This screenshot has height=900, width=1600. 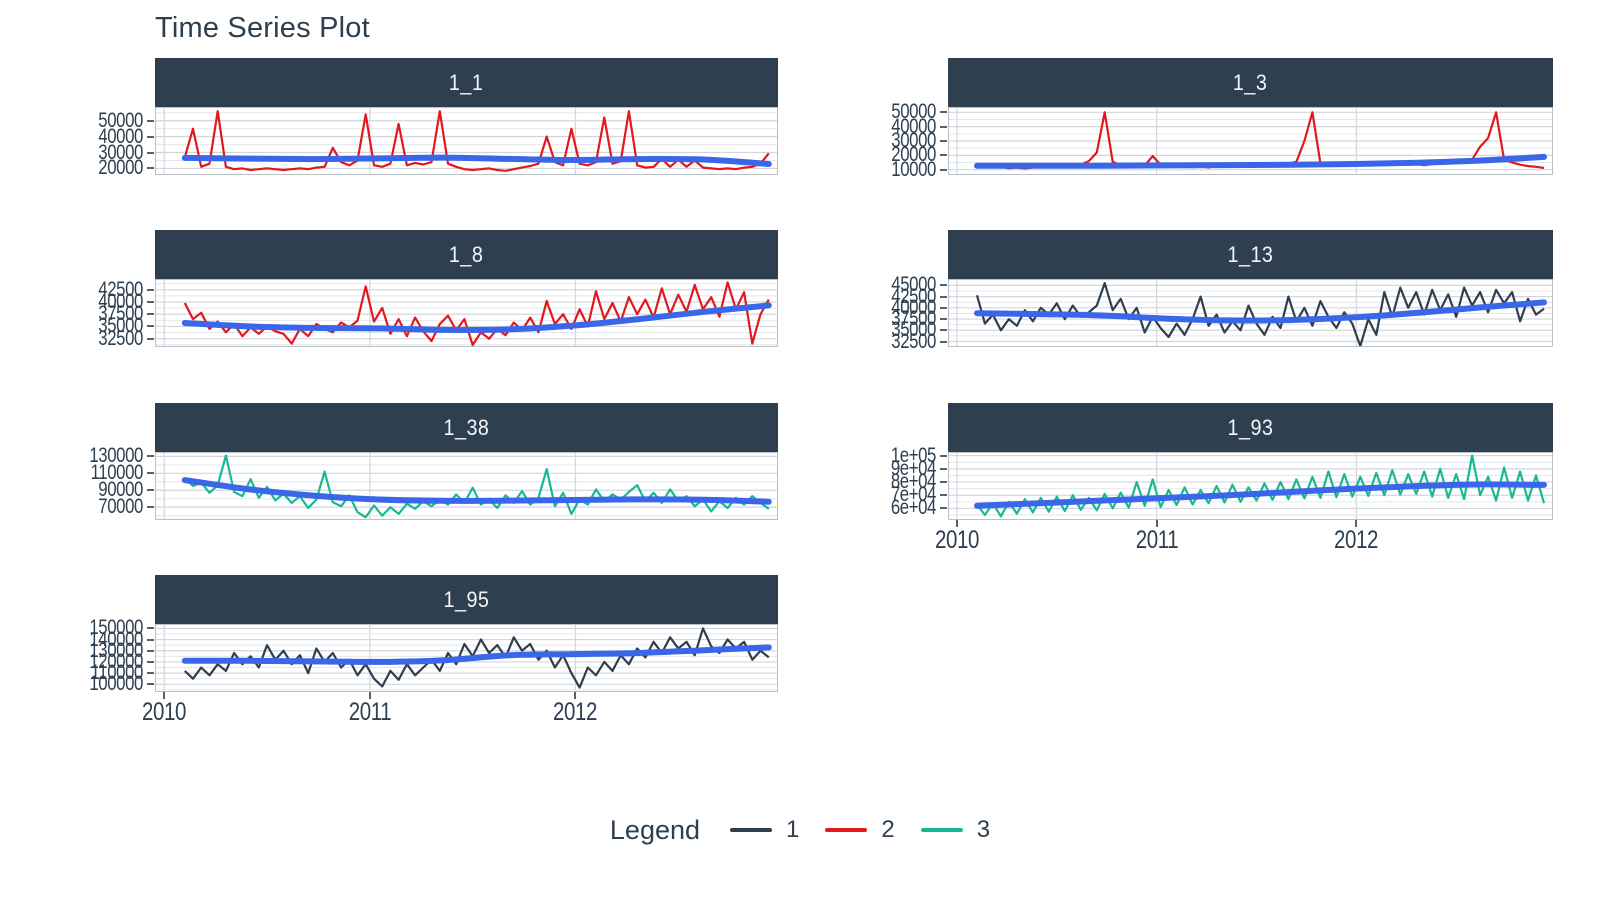 I want to click on facet-strip: 1_38, so click(x=466, y=427).